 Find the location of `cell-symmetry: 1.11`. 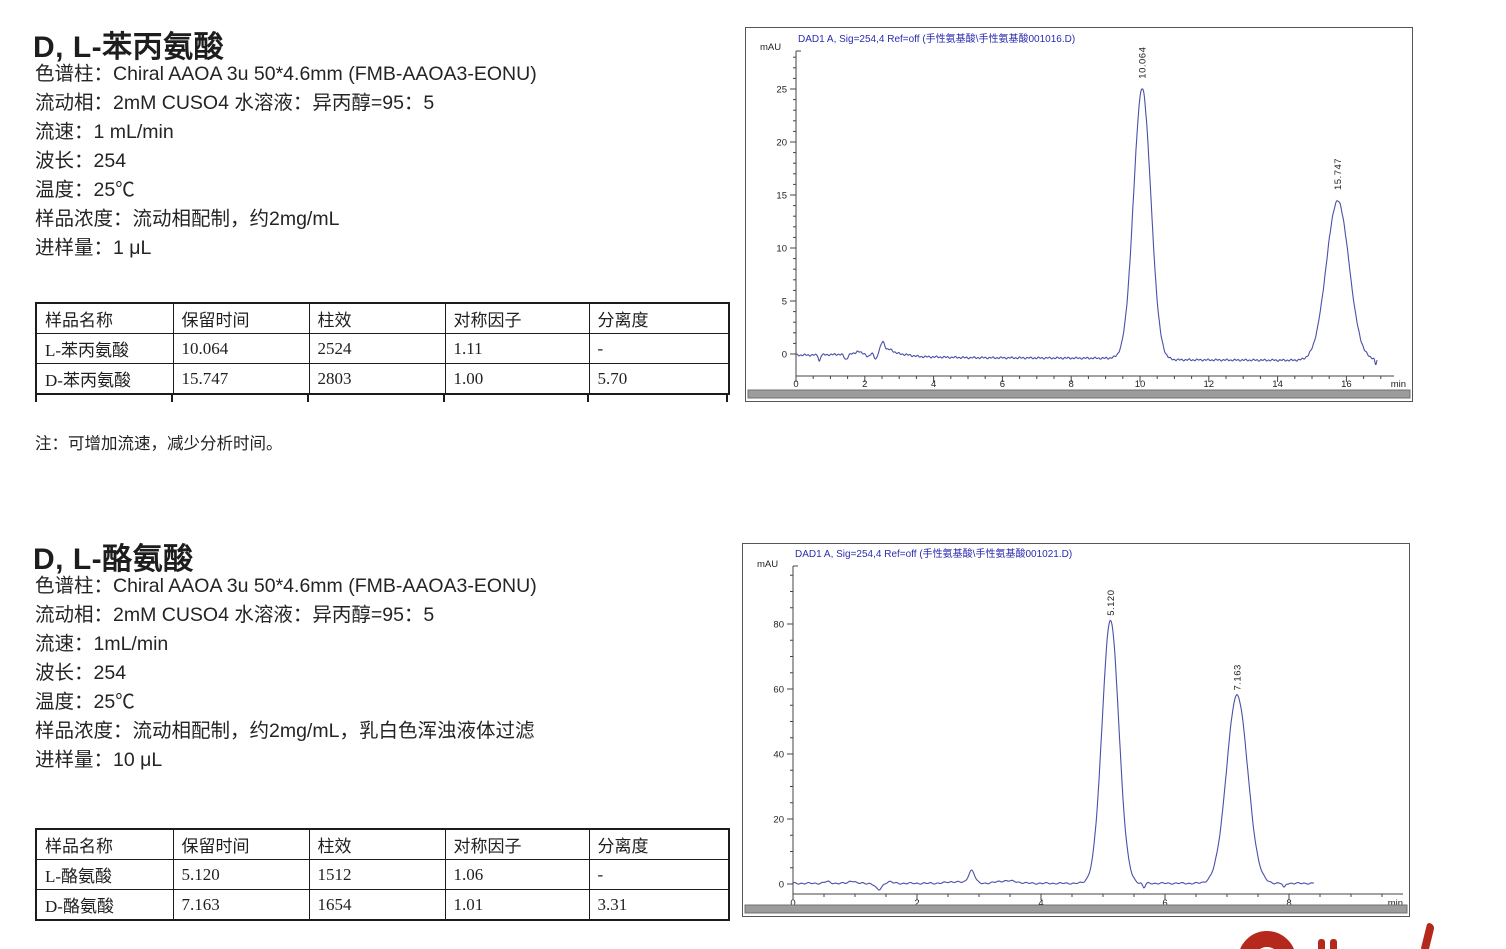

cell-symmetry: 1.11 is located at coordinates (517, 348).